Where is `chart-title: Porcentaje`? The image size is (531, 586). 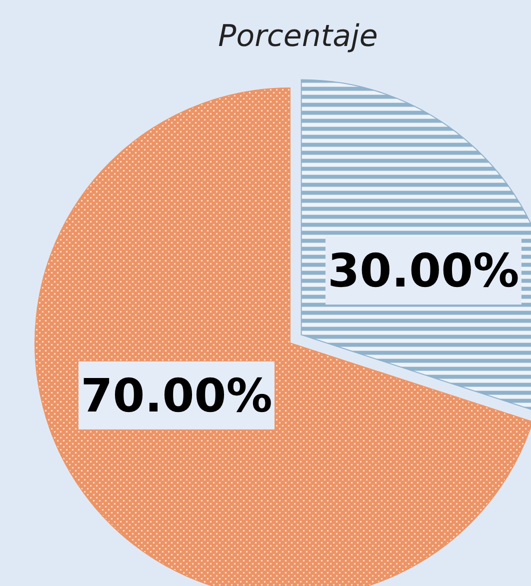 chart-title: Porcentaje is located at coordinates (298, 36).